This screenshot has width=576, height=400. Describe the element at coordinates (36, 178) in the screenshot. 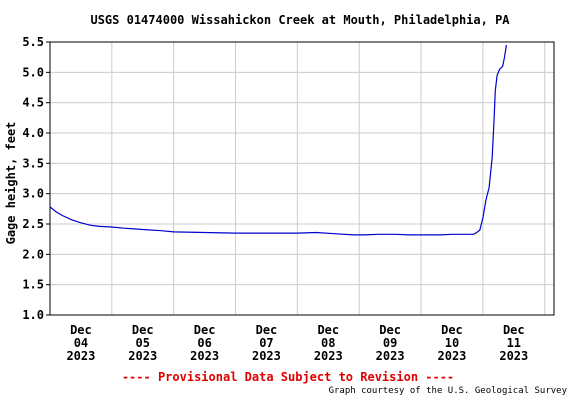

I see `y-axis-ticks: 1.0 1.5 2.0 2.5 3.0 3.5 4.0 4.5 5.0 5.5` at that location.